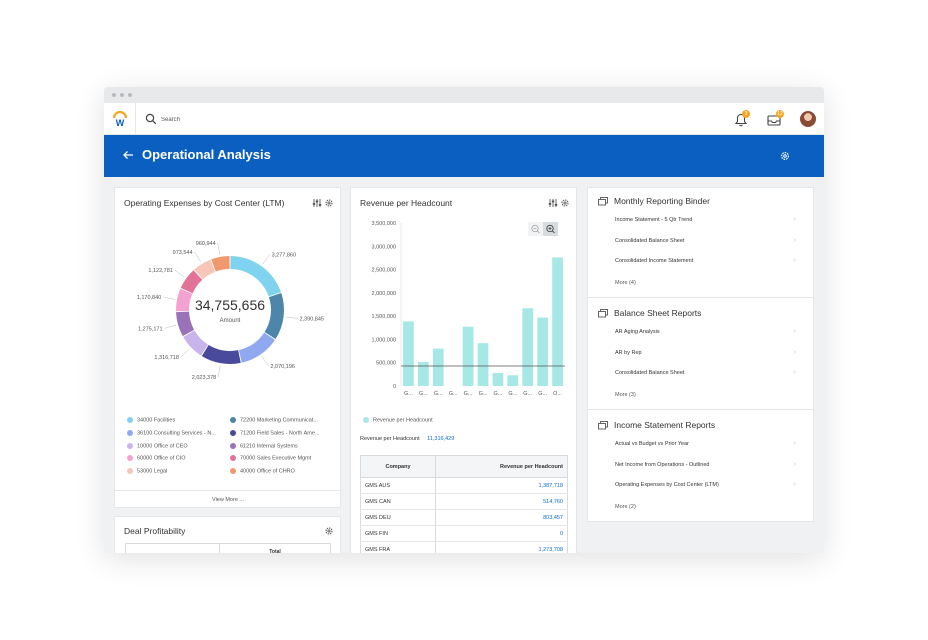 The image size is (928, 640). What do you see at coordinates (710, 260) in the screenshot?
I see `report-link: Consolidated Income Statement ›` at bounding box center [710, 260].